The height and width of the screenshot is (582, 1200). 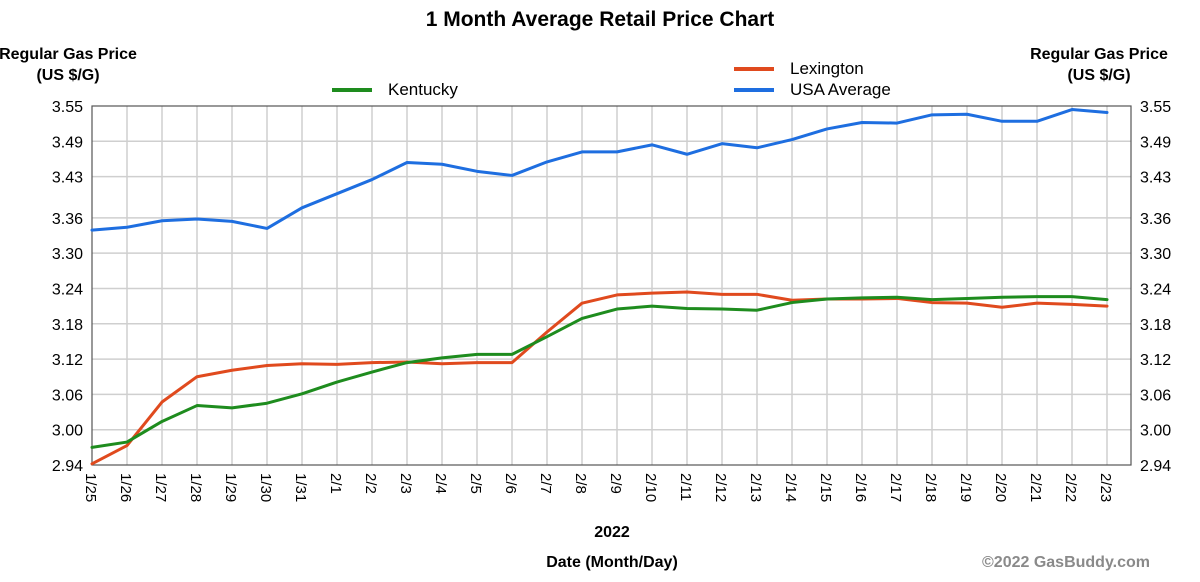 What do you see at coordinates (827, 68) in the screenshot?
I see `legend-label-lexington: Lexington` at bounding box center [827, 68].